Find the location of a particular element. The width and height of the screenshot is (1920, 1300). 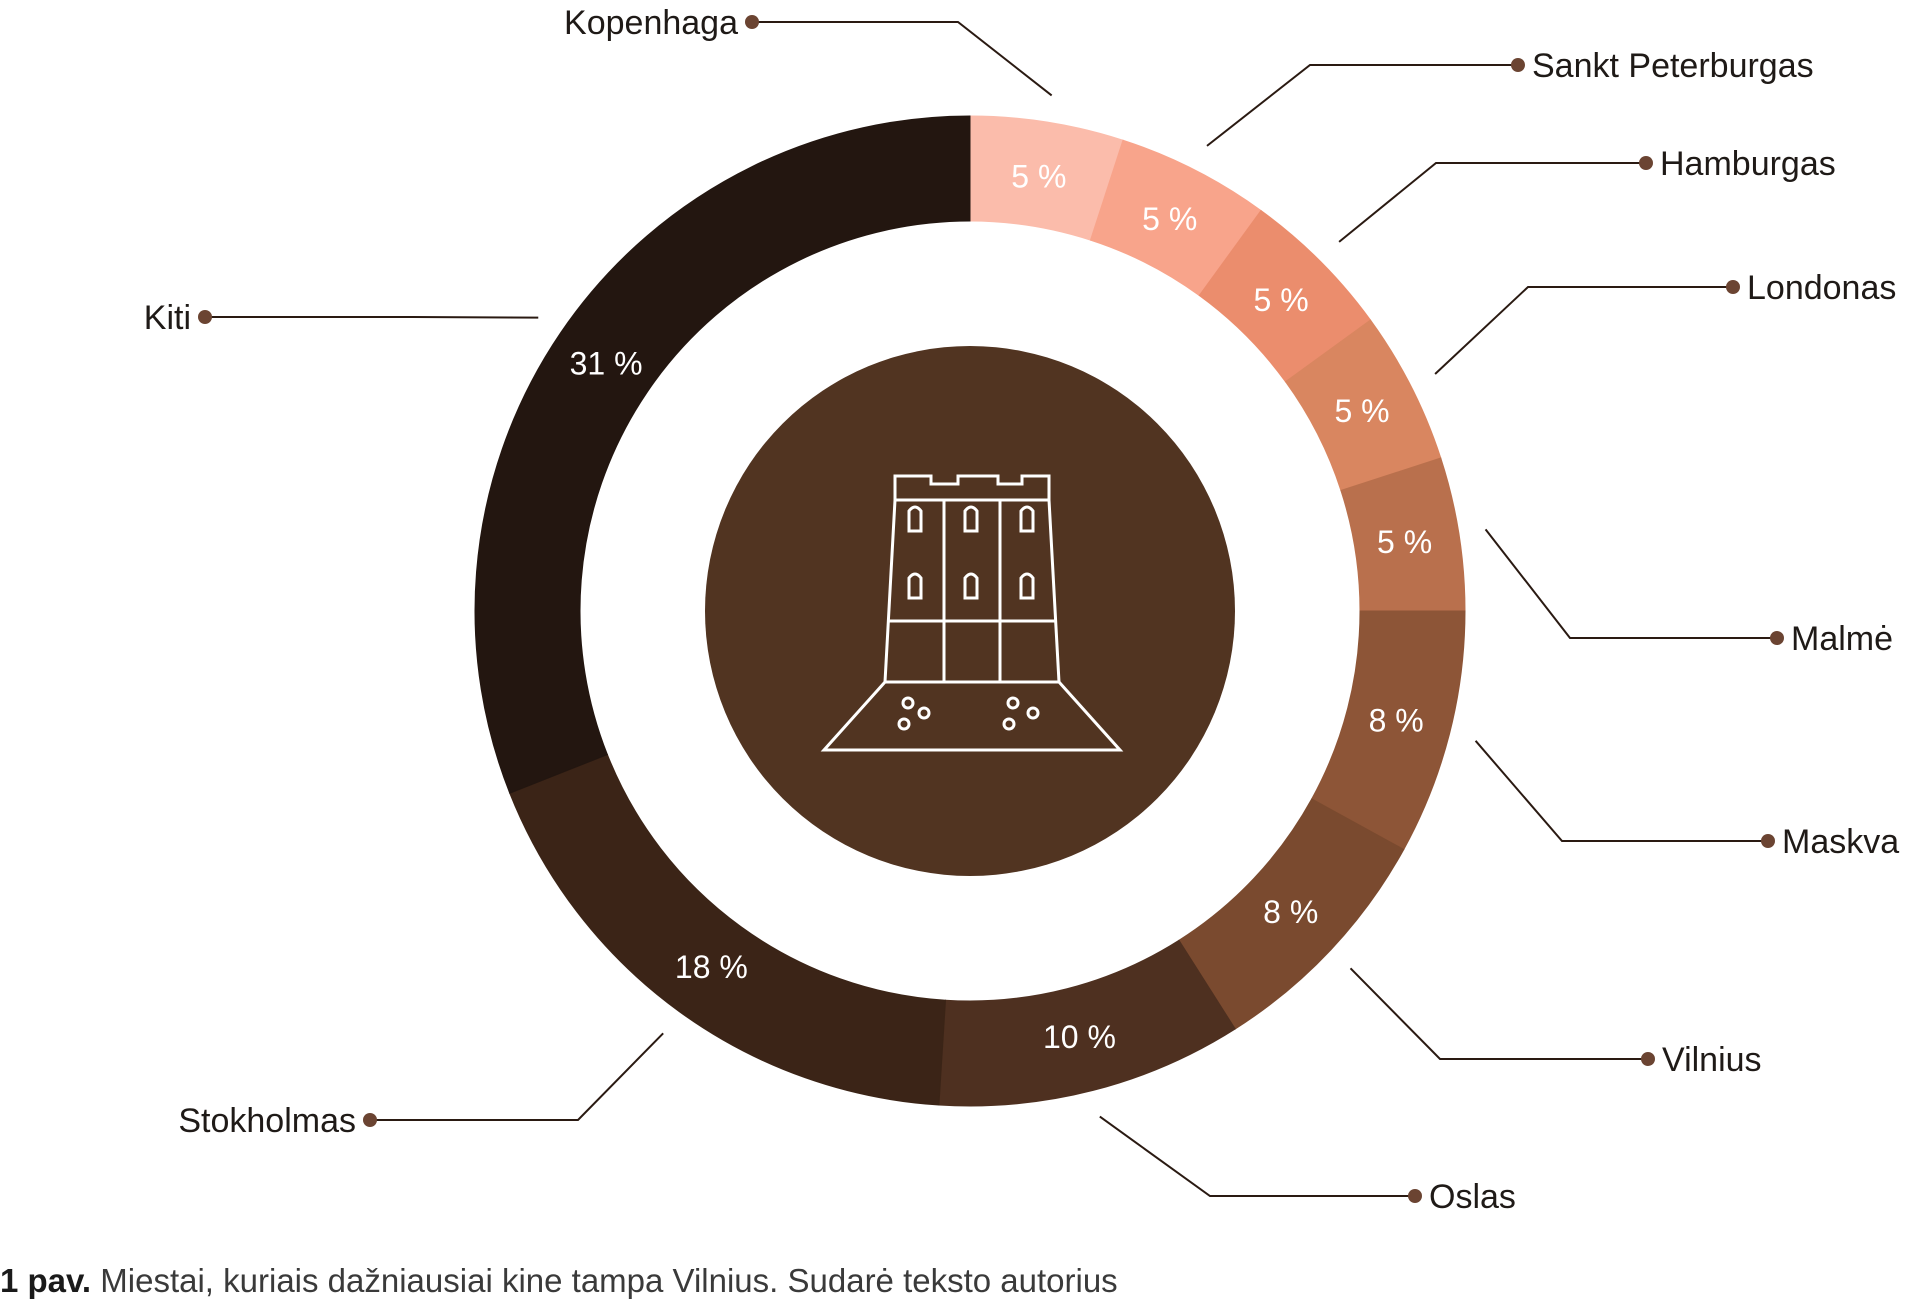

segment-kiti is located at coordinates (722, 454).